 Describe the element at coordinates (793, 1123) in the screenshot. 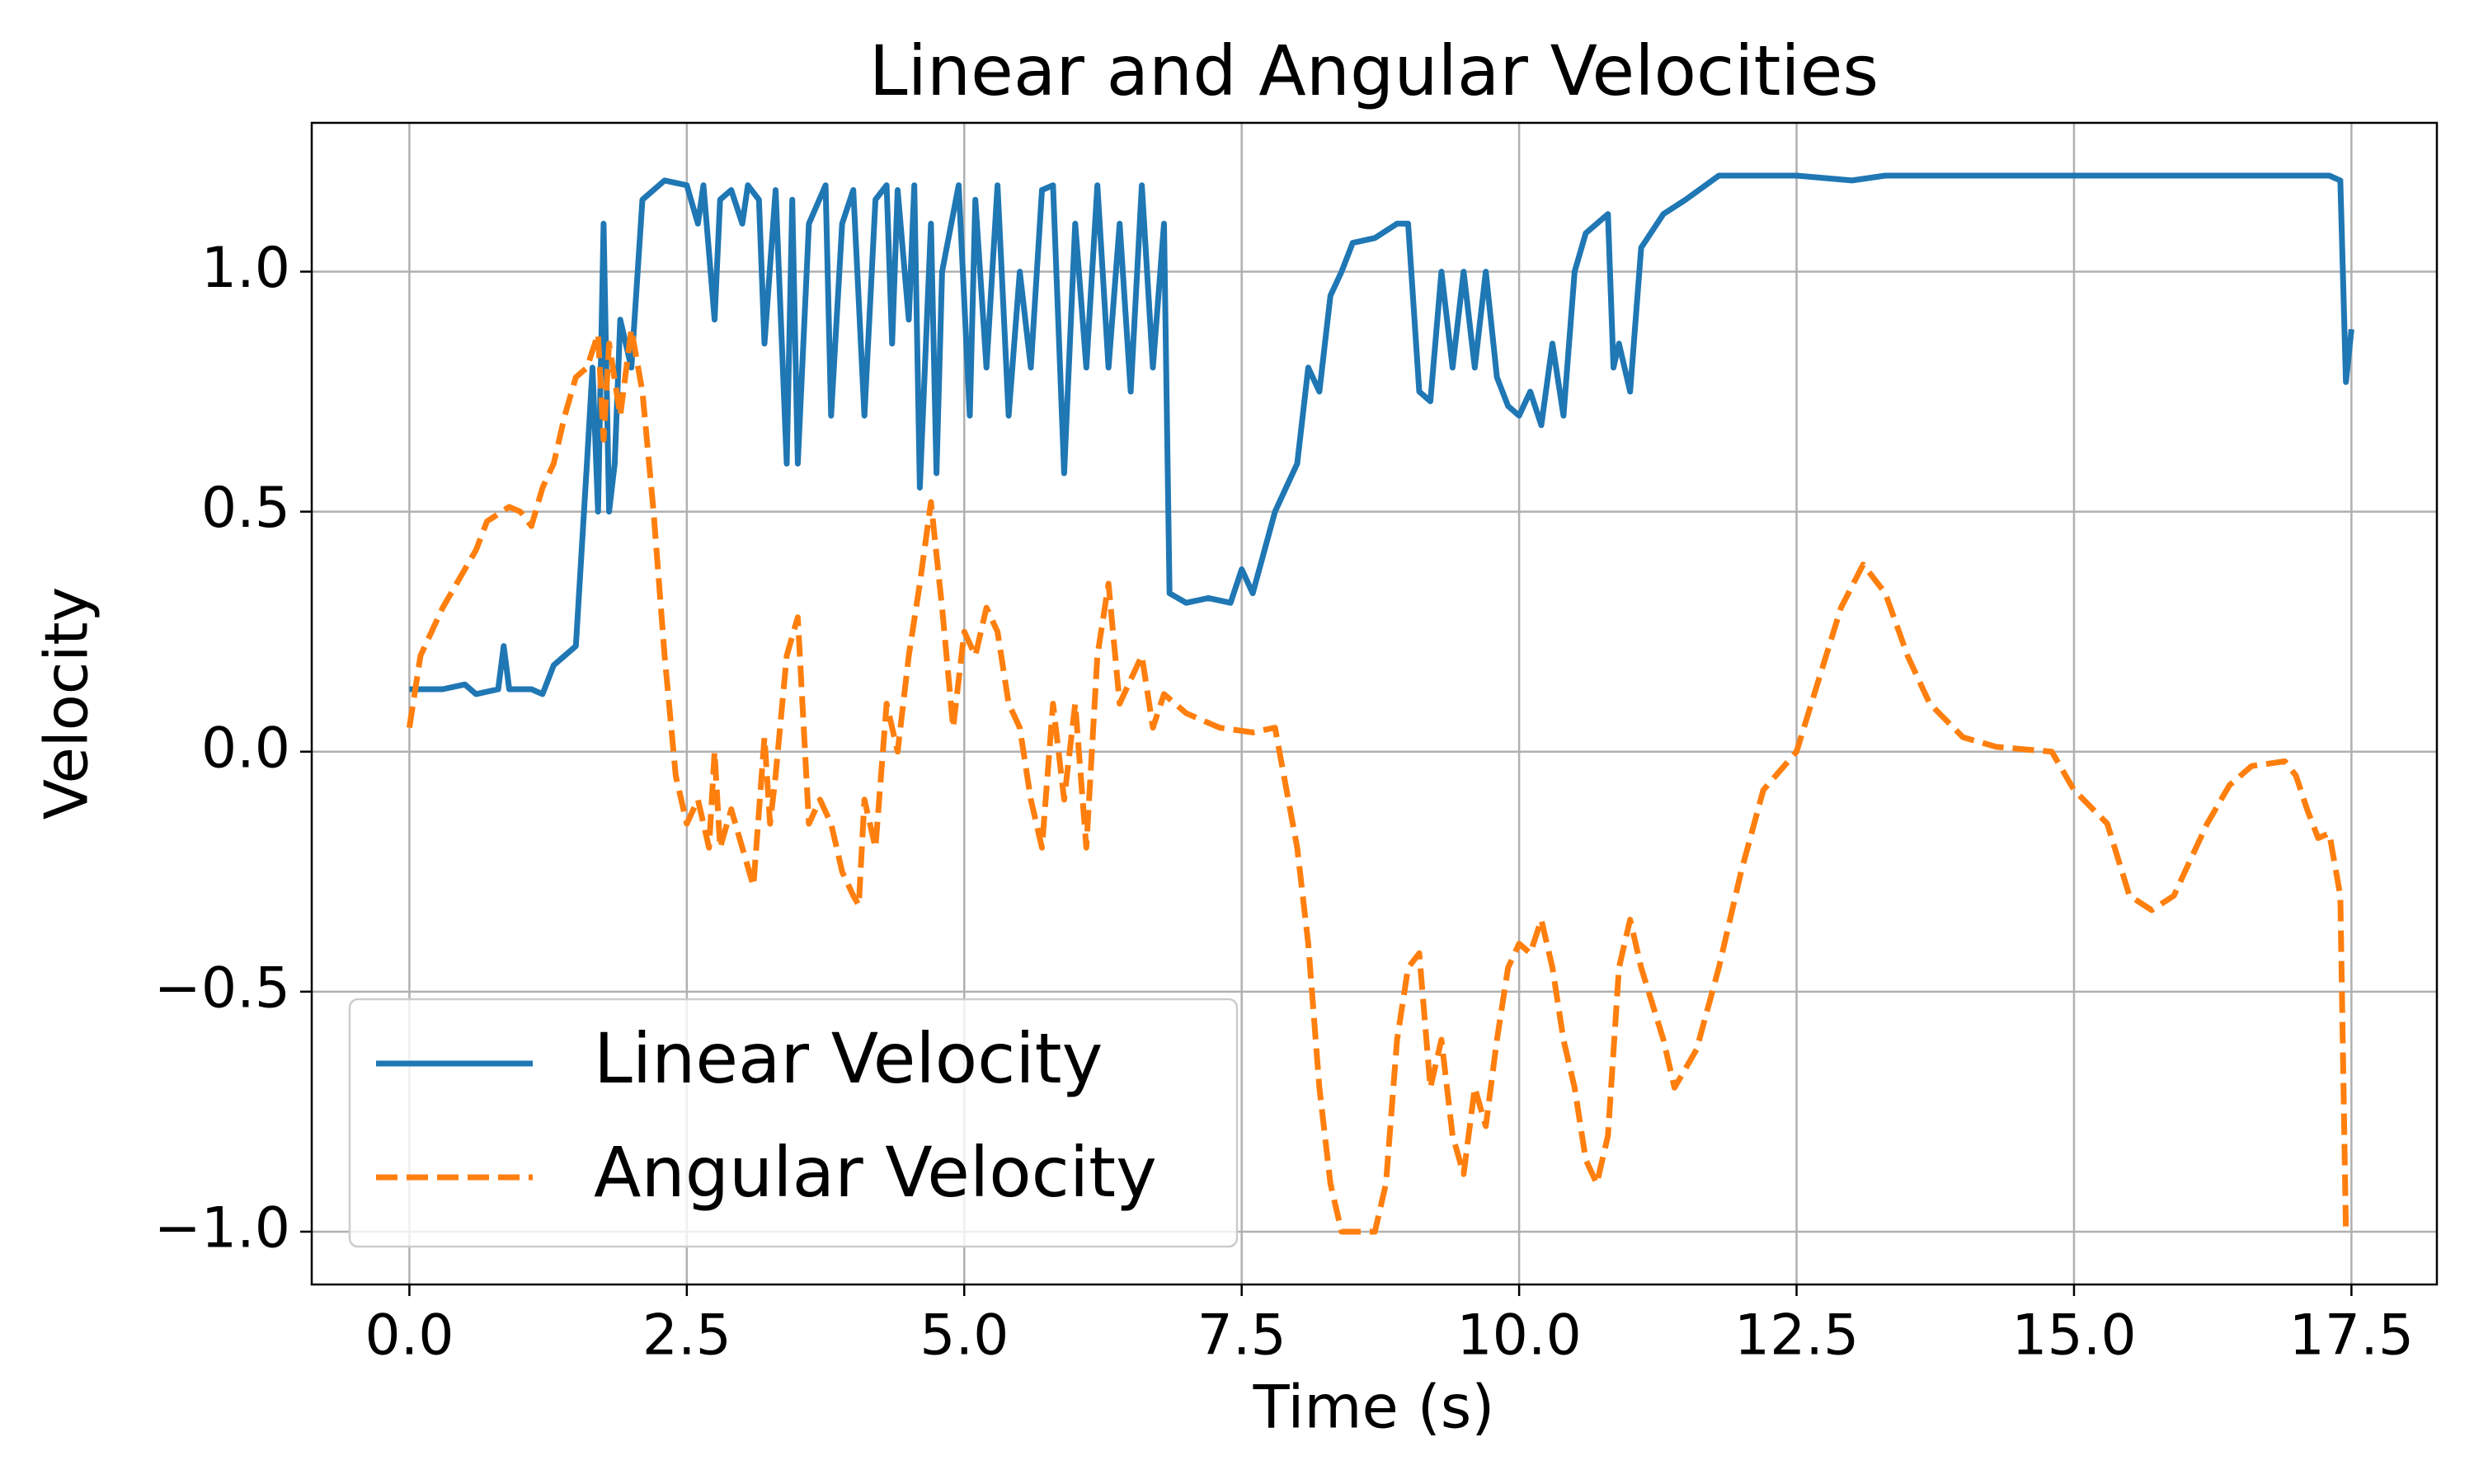

I see `legend-box` at that location.